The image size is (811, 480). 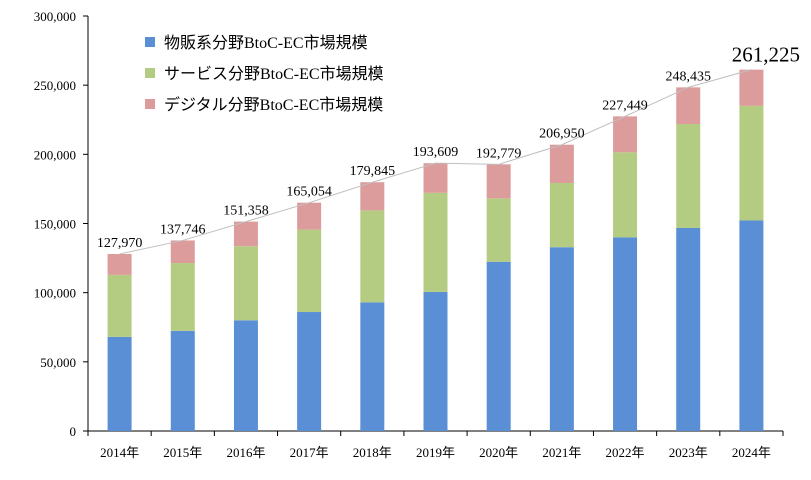 What do you see at coordinates (246, 211) in the screenshot?
I see `total-data-label: 151,358` at bounding box center [246, 211].